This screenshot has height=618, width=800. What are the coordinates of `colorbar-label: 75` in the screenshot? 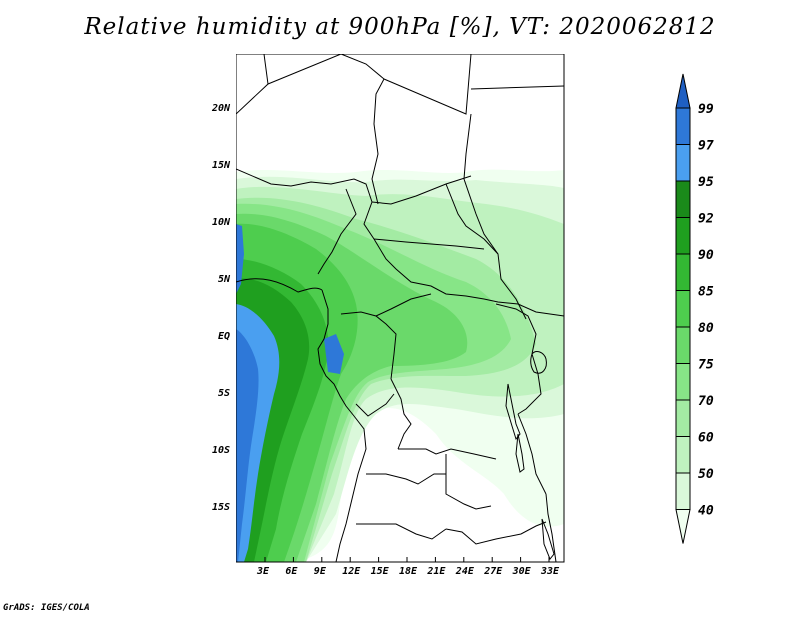 It's located at (706, 365).